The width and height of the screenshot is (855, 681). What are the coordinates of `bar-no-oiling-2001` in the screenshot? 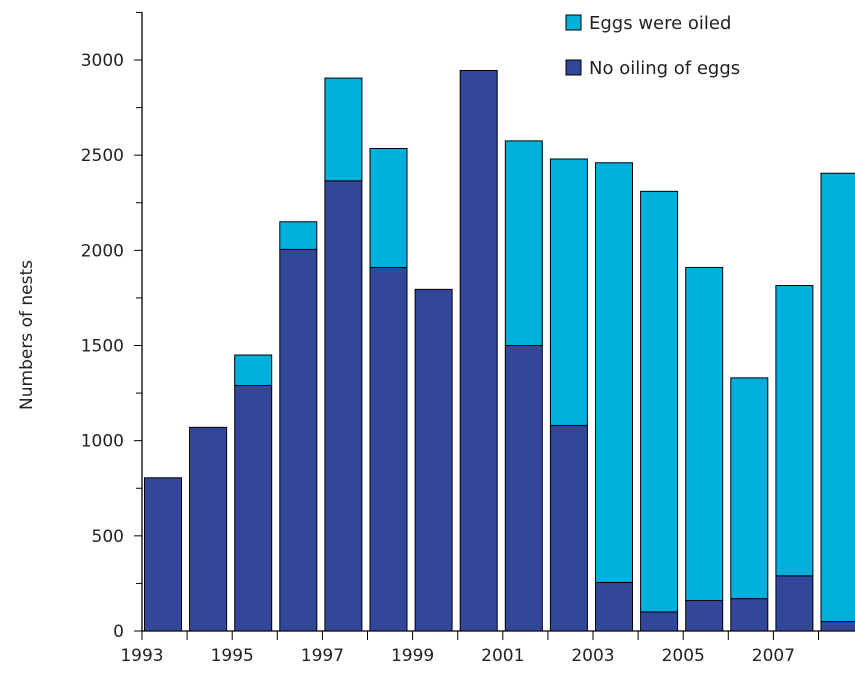 It's located at (523, 488).